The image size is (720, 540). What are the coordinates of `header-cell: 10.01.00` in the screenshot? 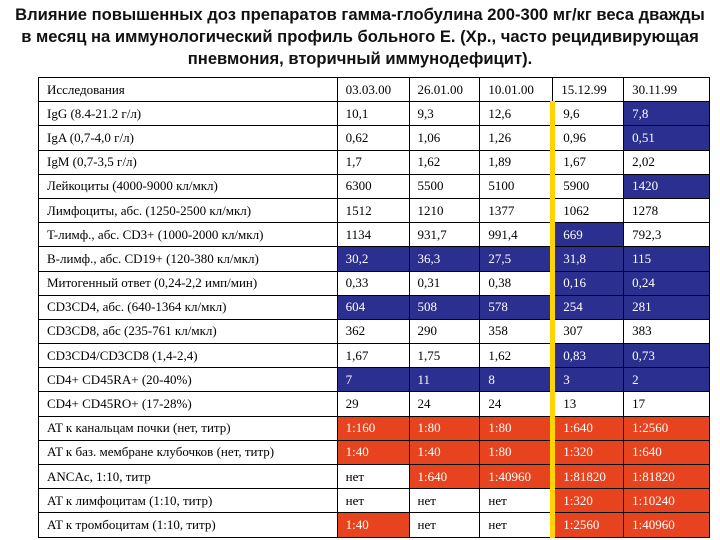 It's located at (516, 89).